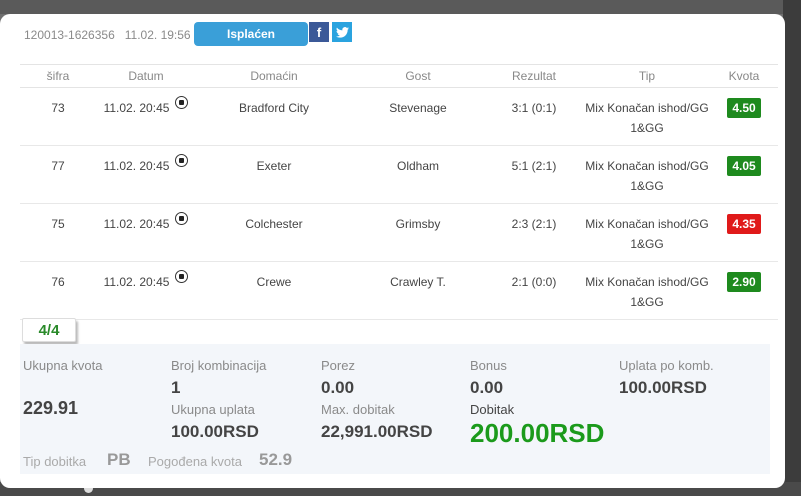 The width and height of the screenshot is (801, 496). I want to click on match-result: 5:1 (2:1), so click(534, 166).